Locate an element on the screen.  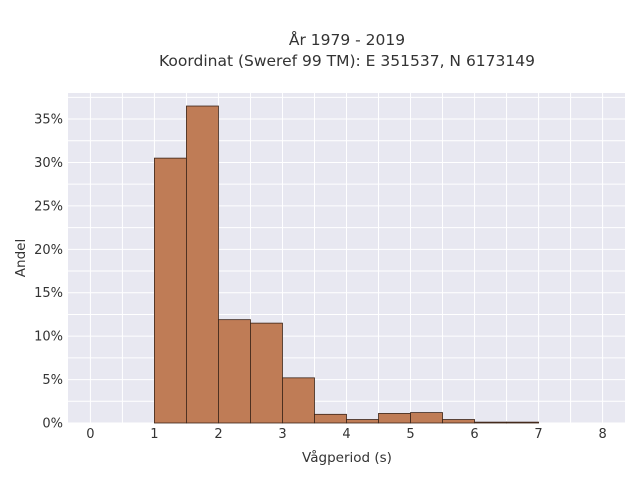
x-axis-label: Vågperiod (s) is located at coordinates (347, 457).